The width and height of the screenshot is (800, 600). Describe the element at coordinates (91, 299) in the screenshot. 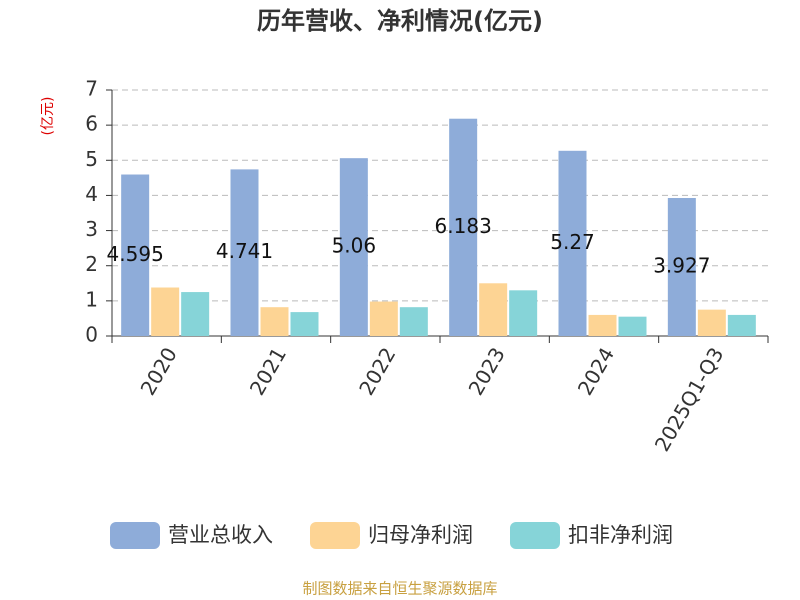

I see `y-tick-label: 1` at that location.